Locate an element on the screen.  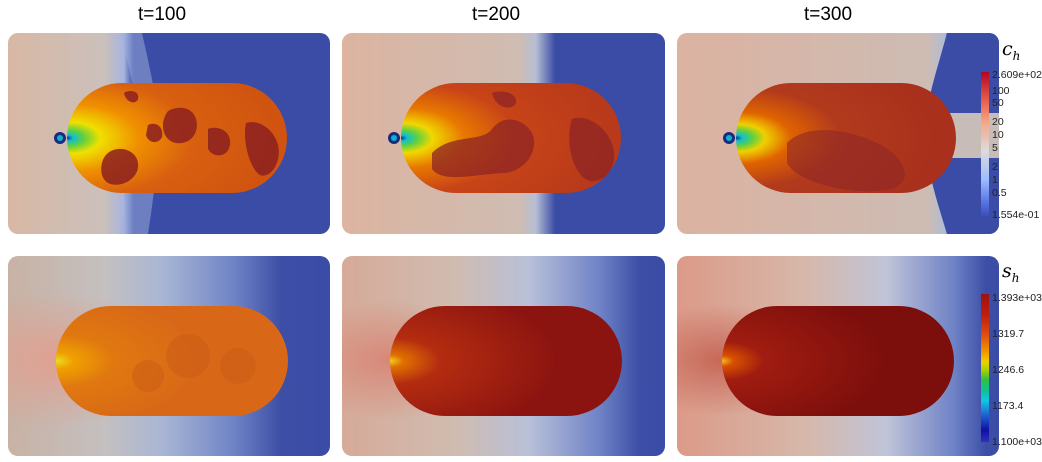
ch-tick-100: 100 is located at coordinates (1001, 91).